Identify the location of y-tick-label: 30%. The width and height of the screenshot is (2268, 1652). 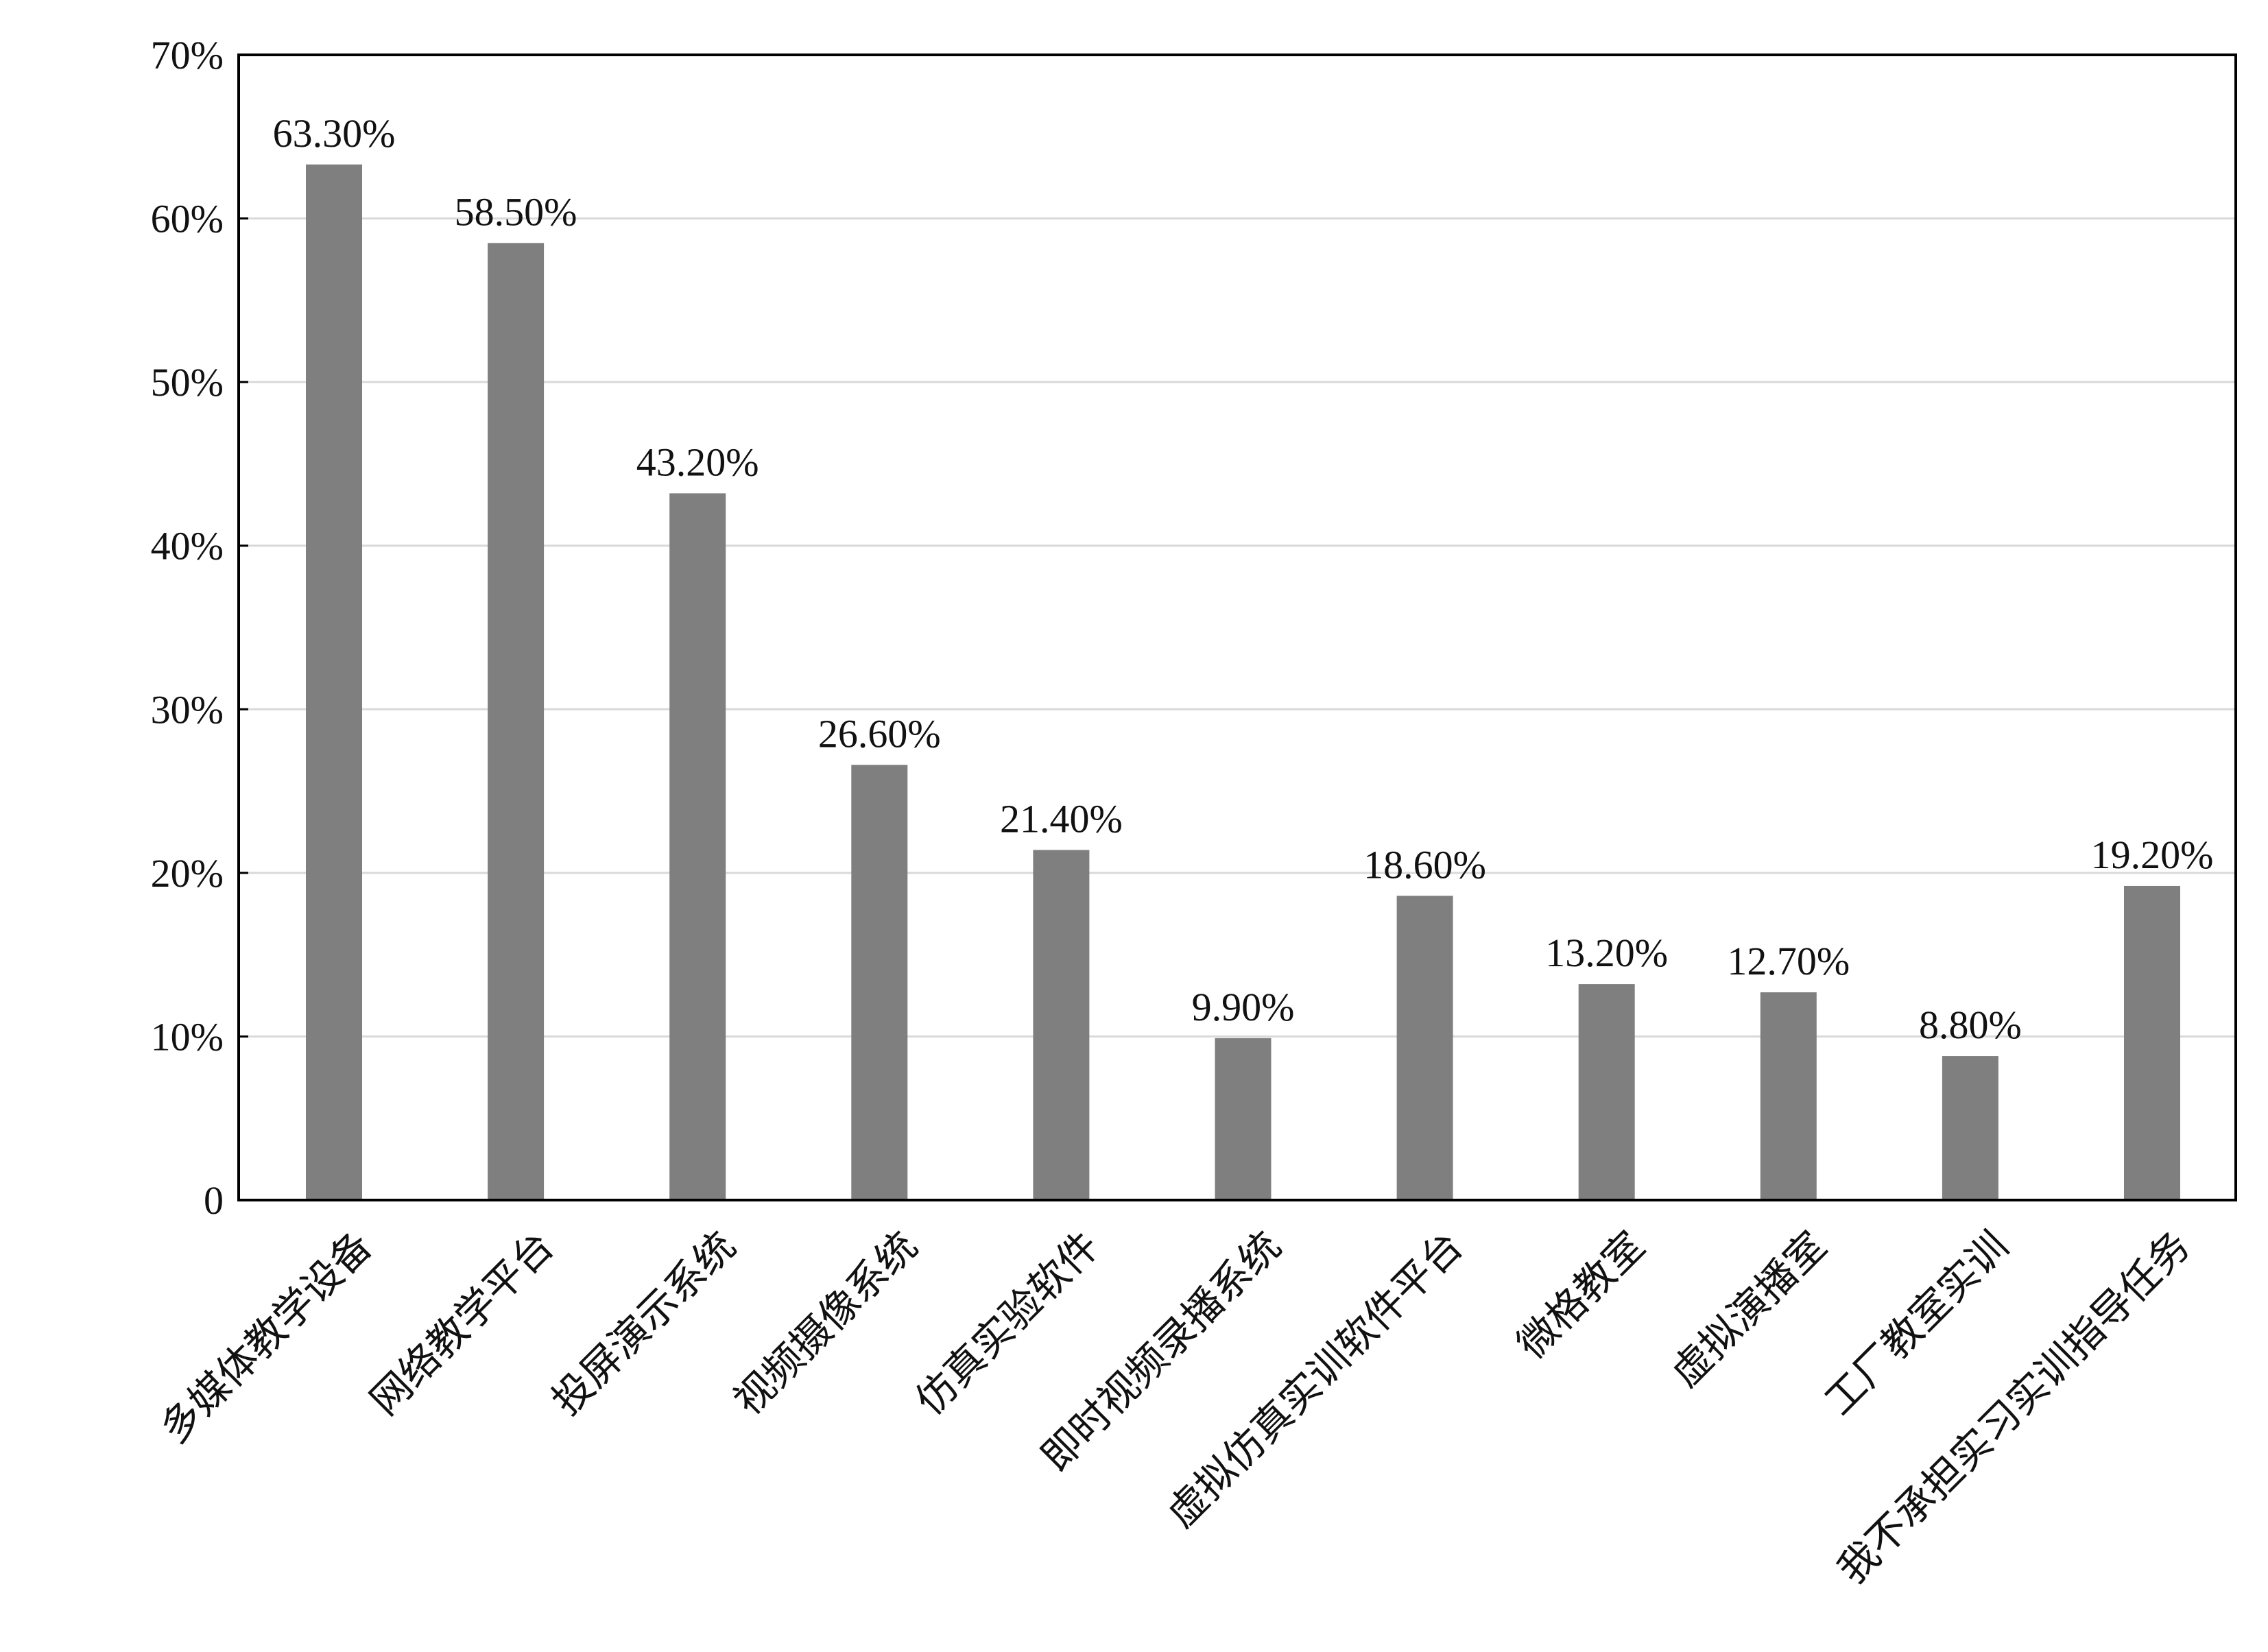
(188, 709).